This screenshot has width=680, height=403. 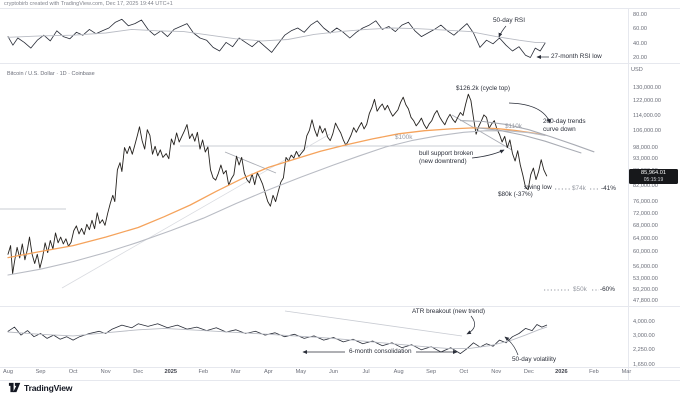 What do you see at coordinates (647, 87) in the screenshot?
I see `axis-price-label: 130,000.00` at bounding box center [647, 87].